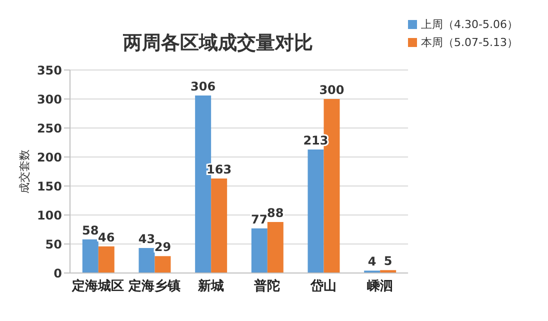 This screenshot has height=321, width=548. What do you see at coordinates (469, 24) in the screenshot?
I see `legend-label: 上周（4.30-5.06）` at bounding box center [469, 24].